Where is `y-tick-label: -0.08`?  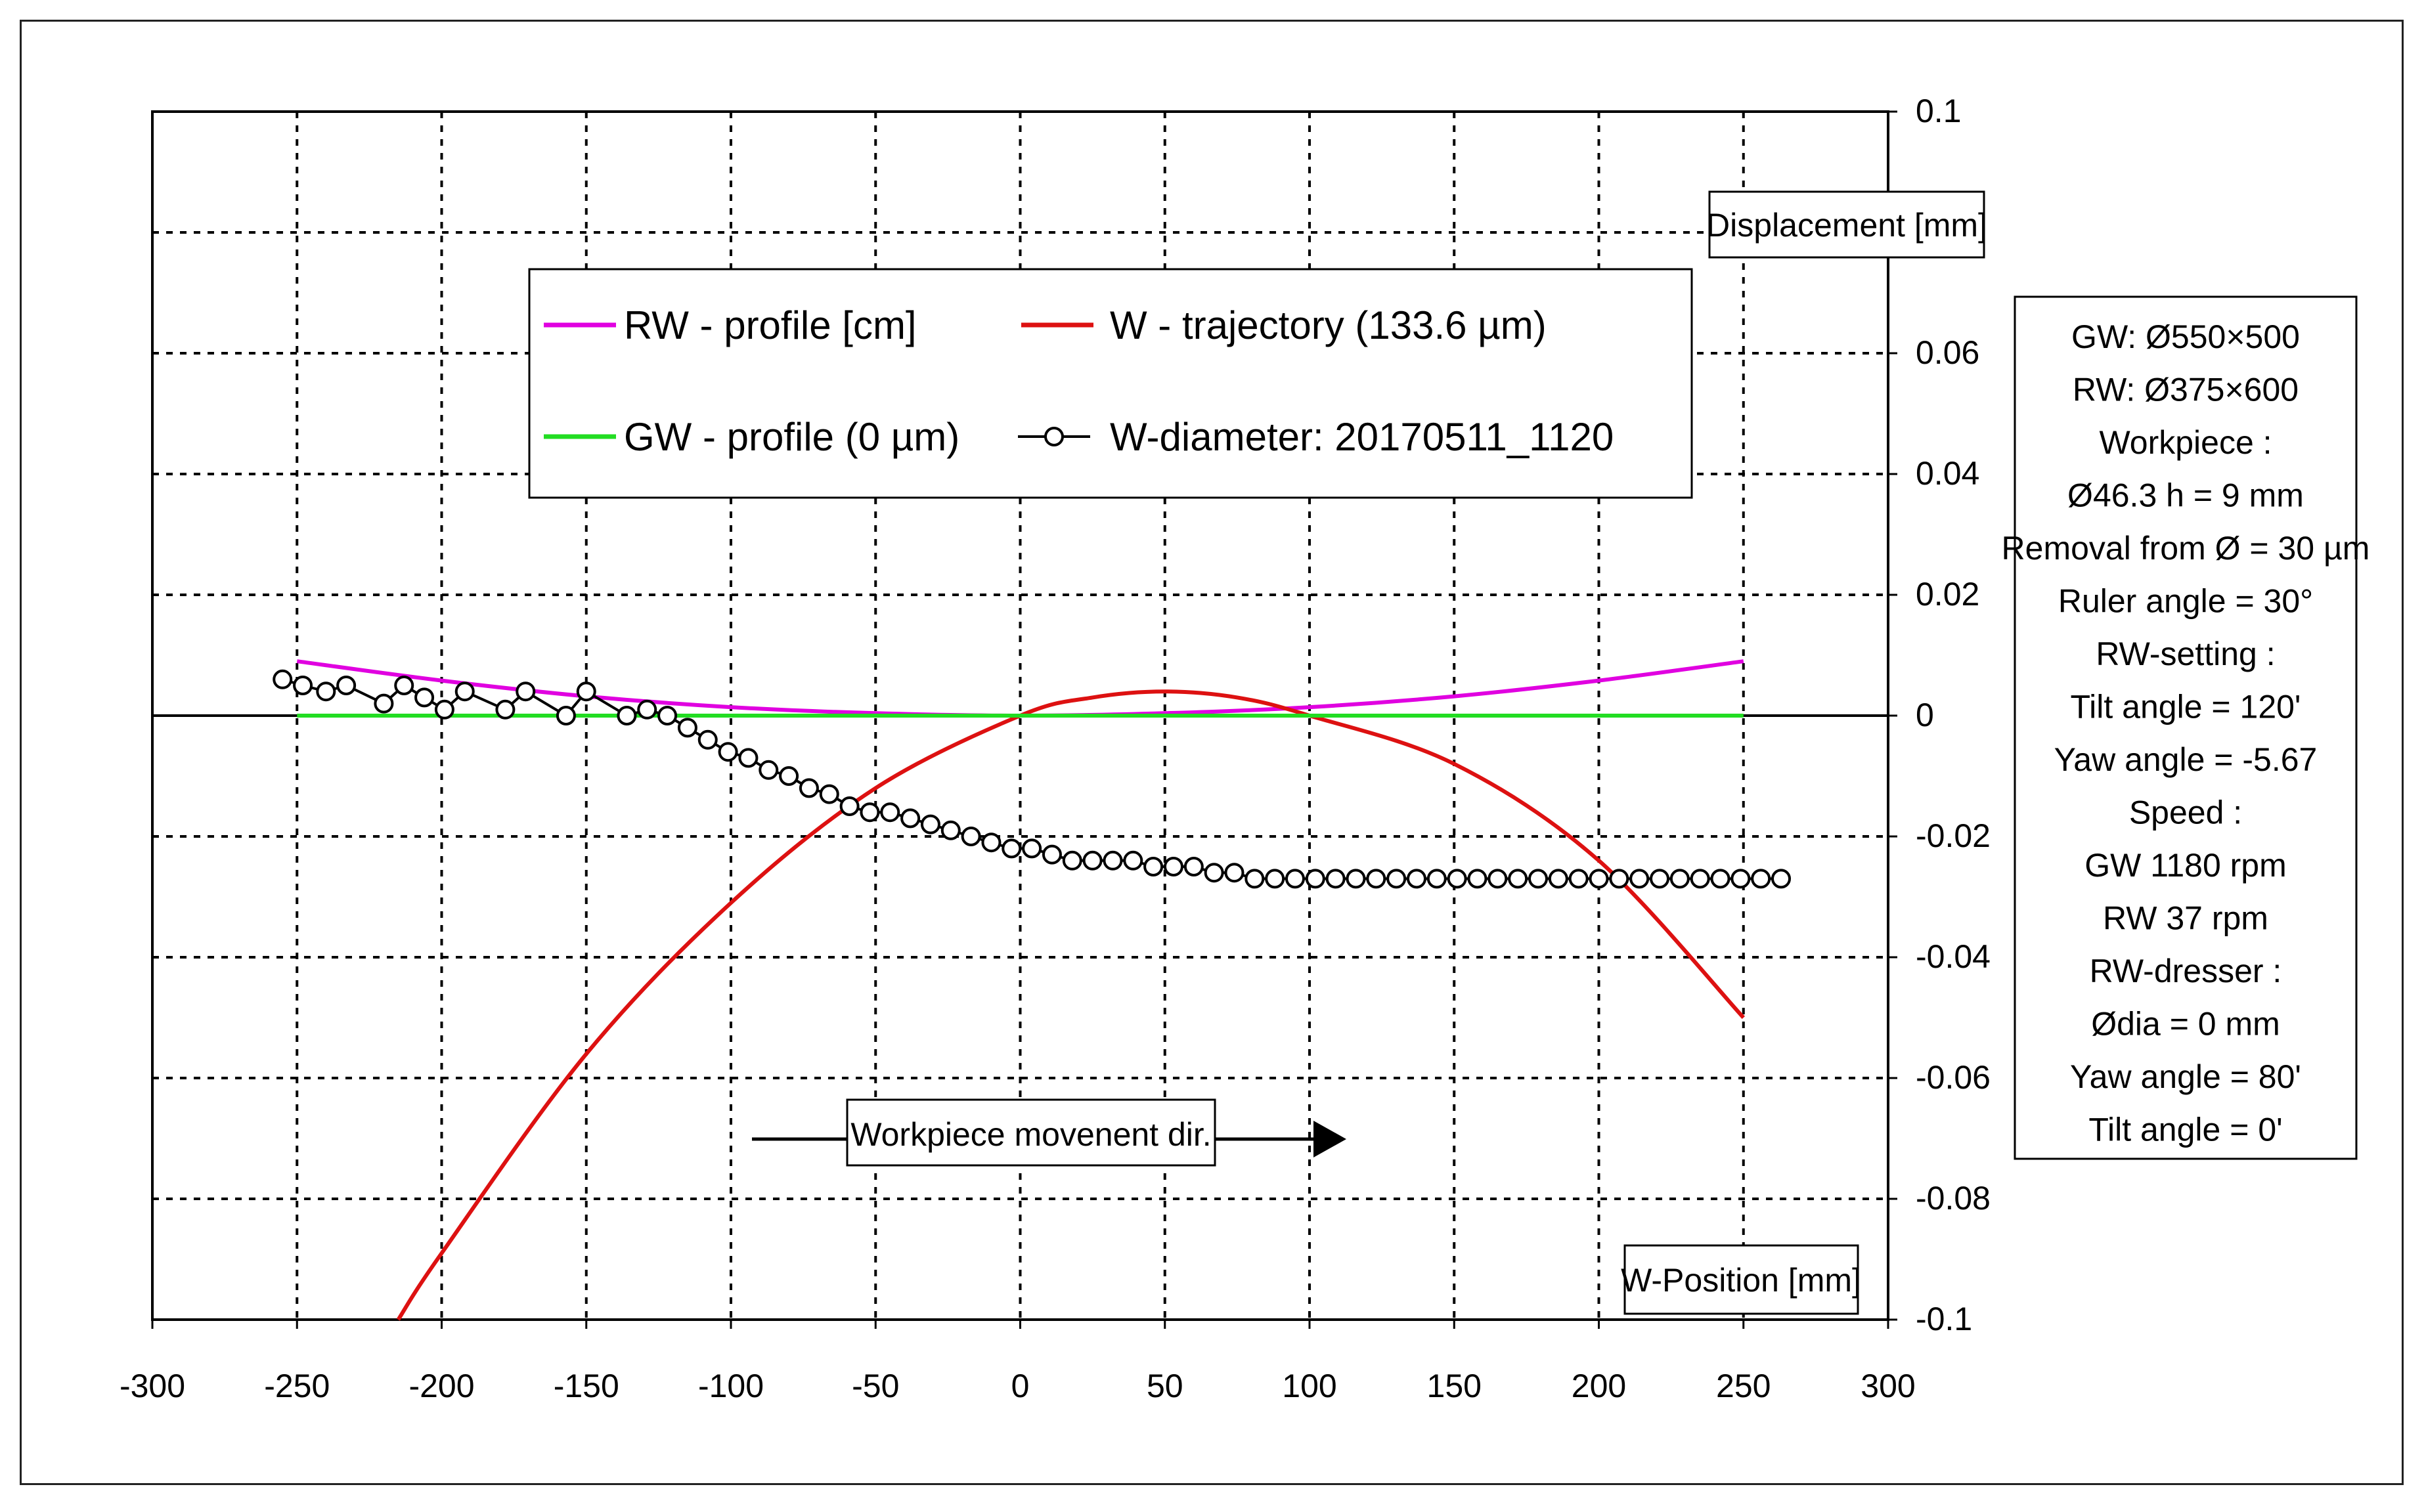
y-tick-label: -0.08 is located at coordinates (1953, 1198).